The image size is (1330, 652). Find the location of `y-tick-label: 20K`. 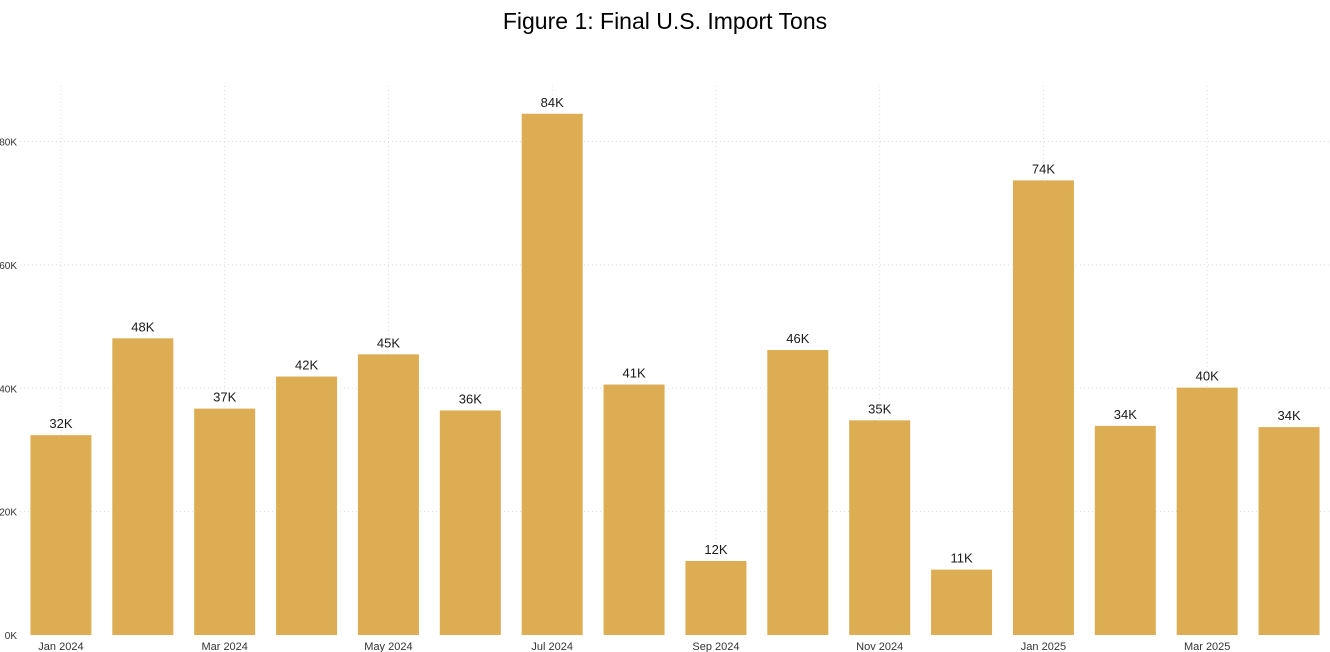

y-tick-label: 20K is located at coordinates (8, 513).